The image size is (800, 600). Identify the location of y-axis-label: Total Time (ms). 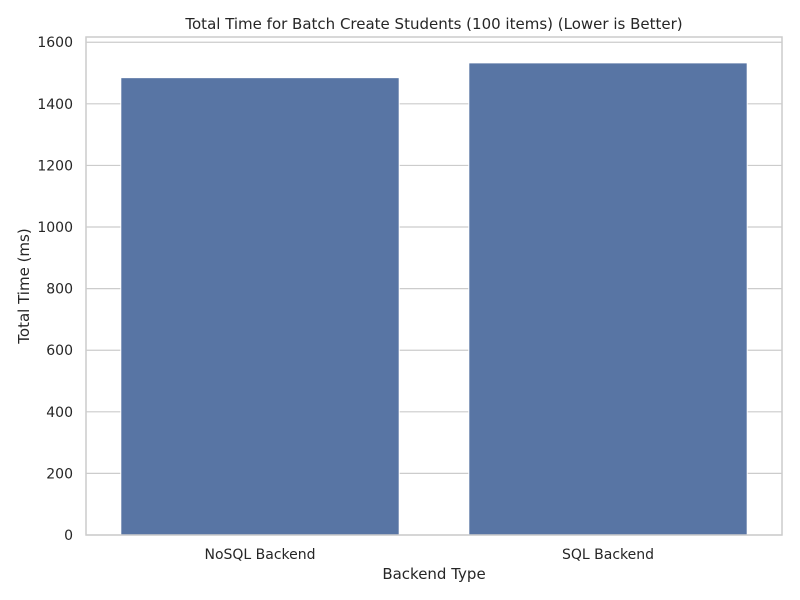
(24, 286).